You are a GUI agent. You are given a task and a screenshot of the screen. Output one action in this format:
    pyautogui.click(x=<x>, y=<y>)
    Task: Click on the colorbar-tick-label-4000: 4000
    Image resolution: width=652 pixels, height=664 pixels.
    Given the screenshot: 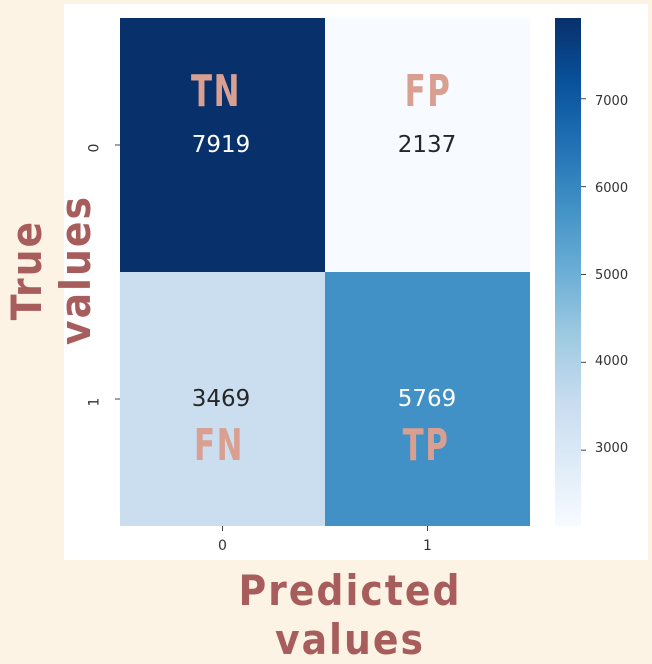 What is the action you would take?
    pyautogui.click(x=612, y=361)
    